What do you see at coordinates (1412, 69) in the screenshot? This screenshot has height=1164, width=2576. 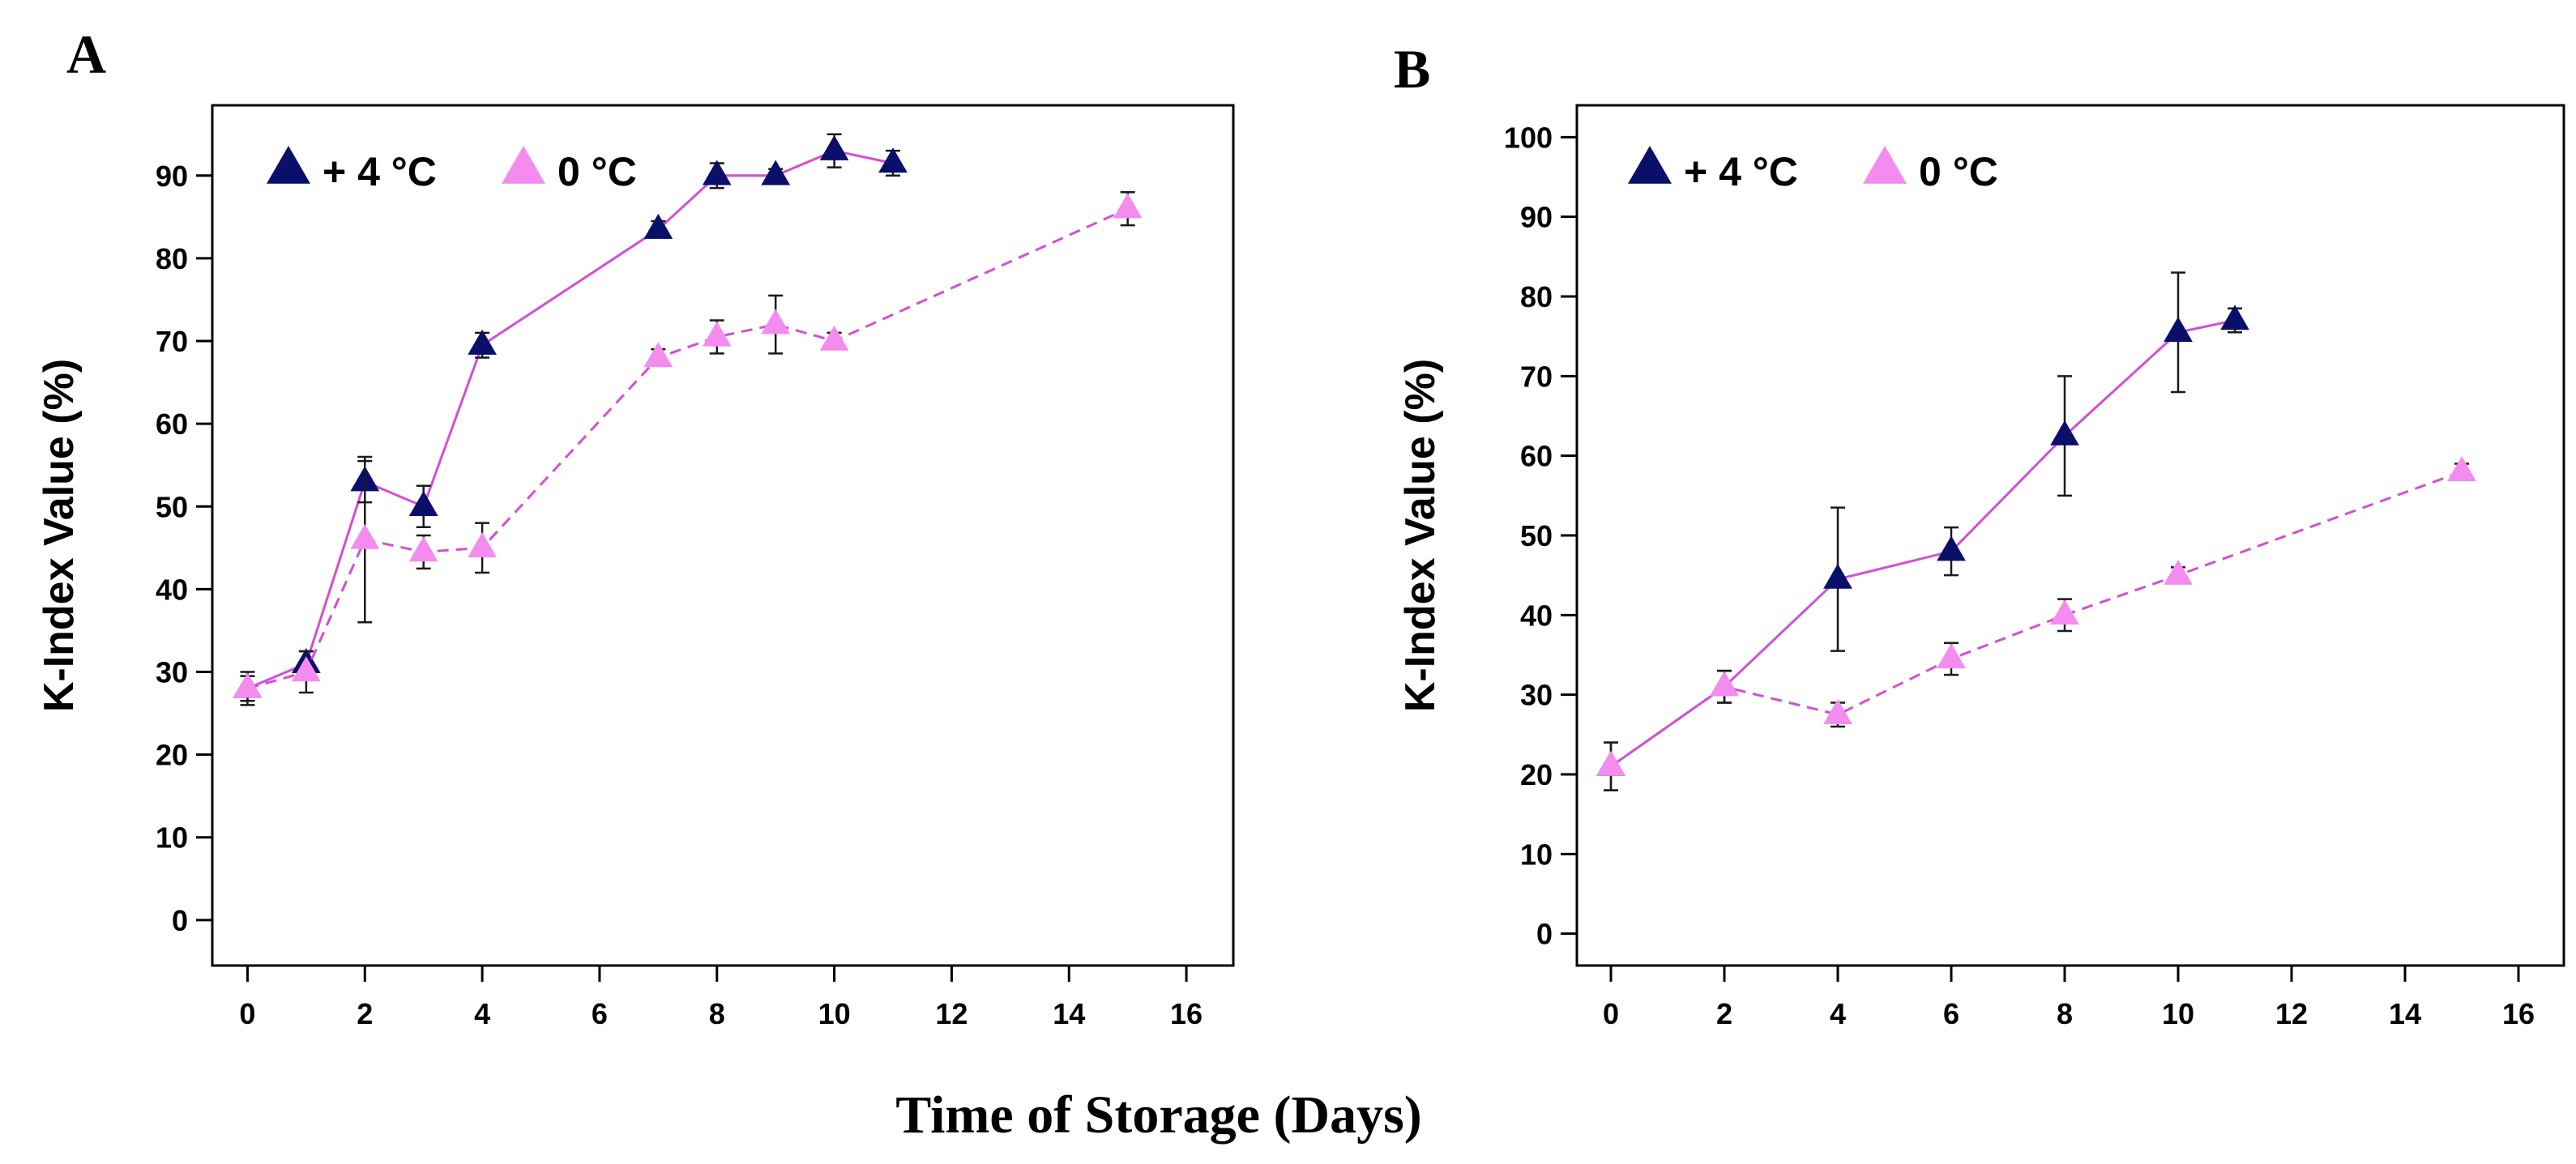 I see `panel-label: B` at bounding box center [1412, 69].